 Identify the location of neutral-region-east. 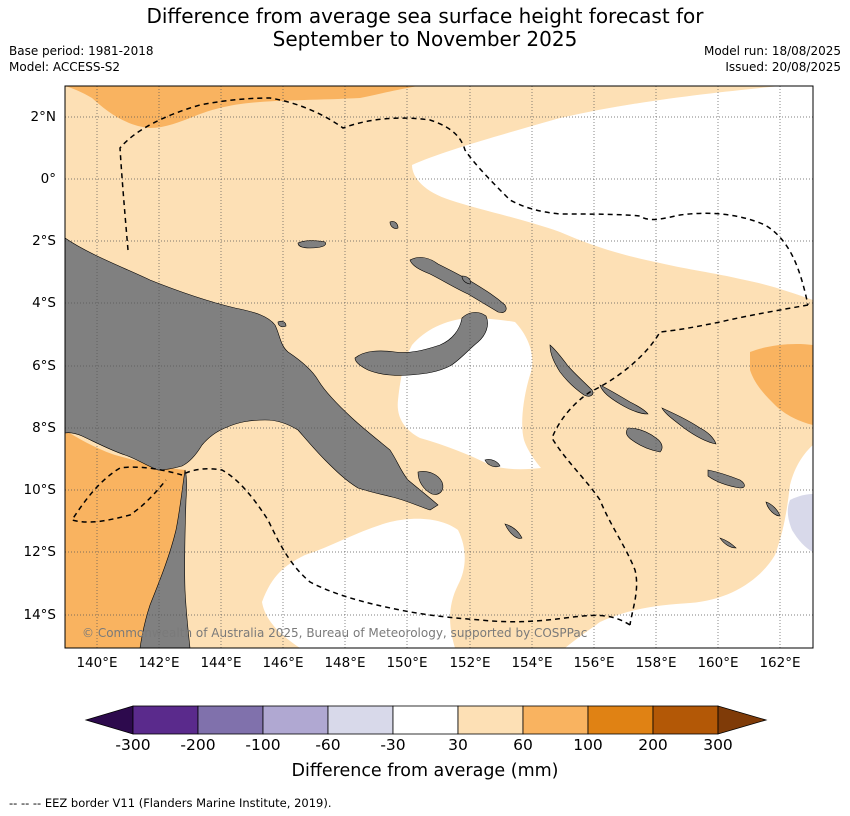
(689, 546).